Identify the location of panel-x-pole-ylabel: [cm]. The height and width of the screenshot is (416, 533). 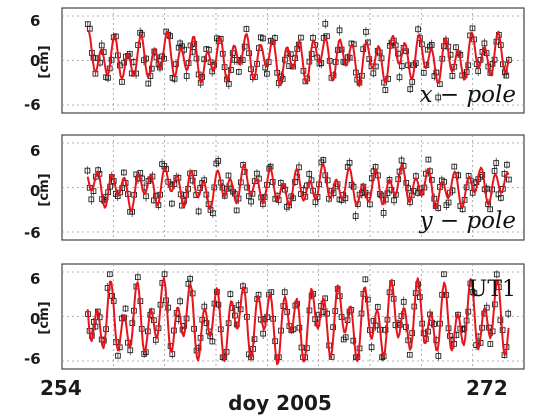
(44, 61).